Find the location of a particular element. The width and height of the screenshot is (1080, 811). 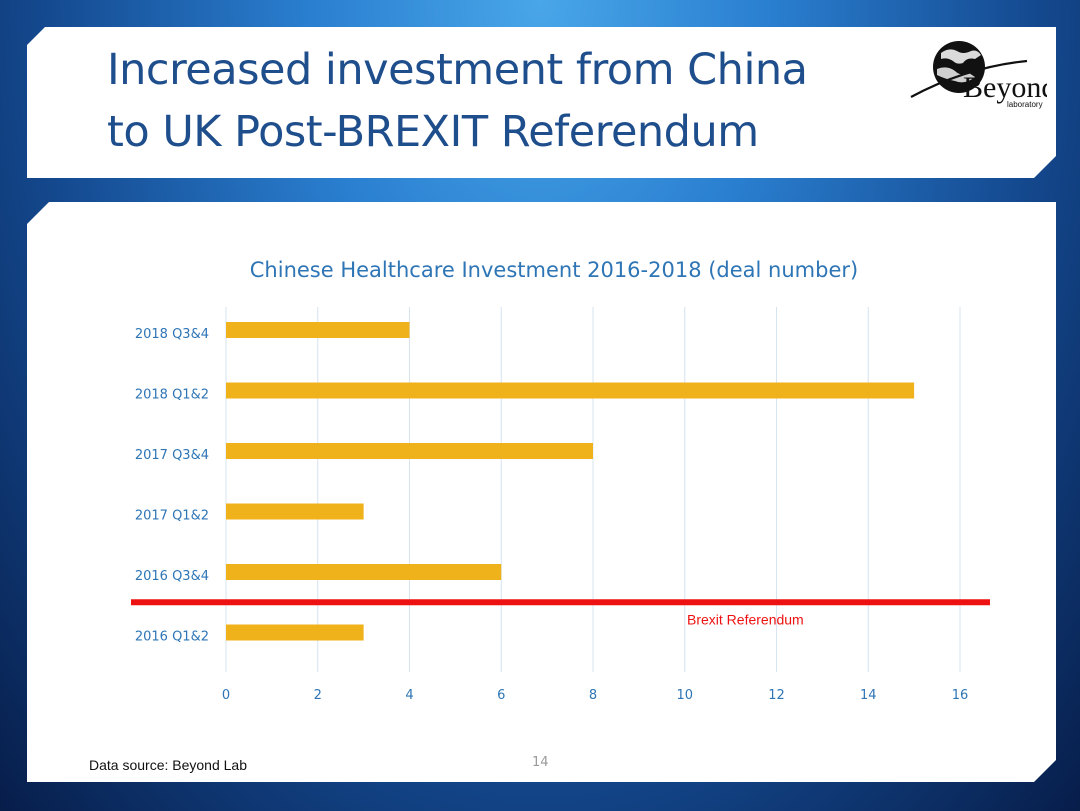

beyond-logo: Beyond laboratory is located at coordinates (977, 77).